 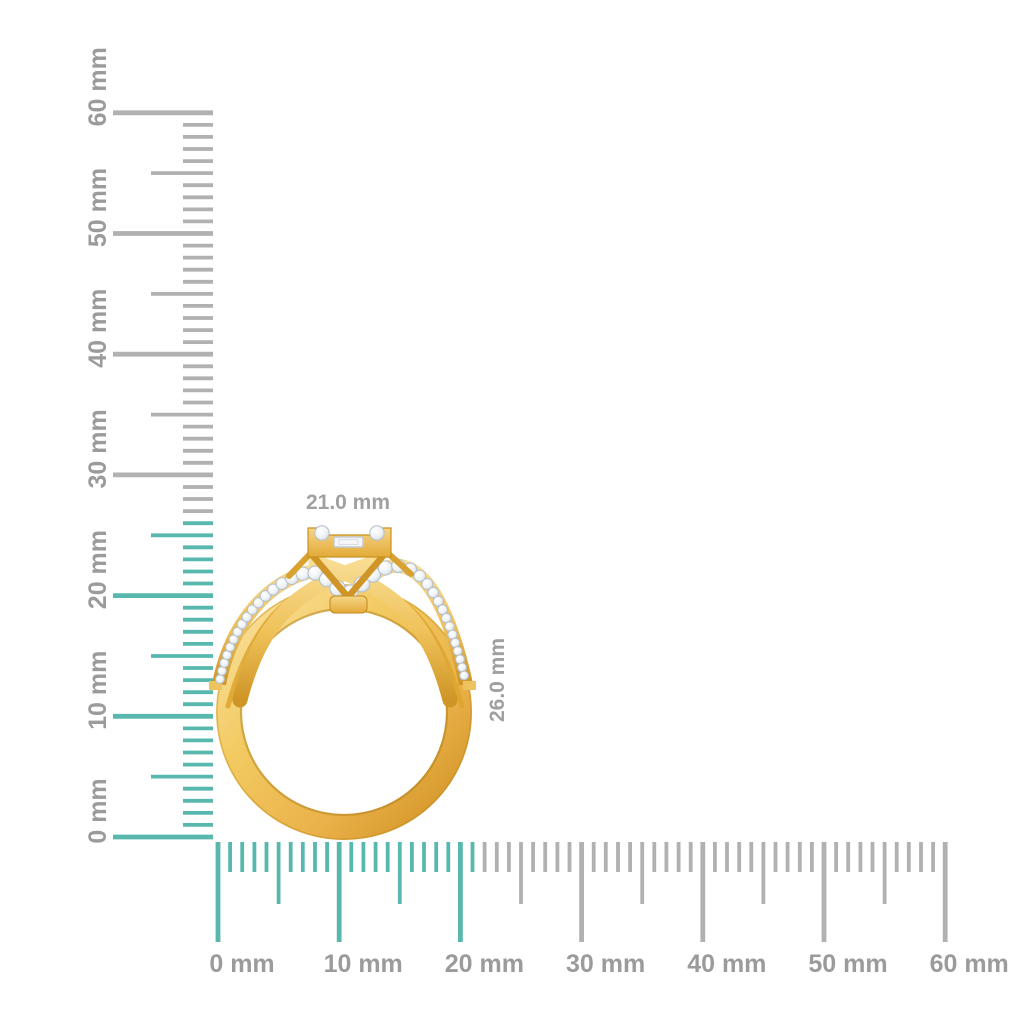 I want to click on h-ruler-label-40mm: 40 mm, so click(x=726, y=964).